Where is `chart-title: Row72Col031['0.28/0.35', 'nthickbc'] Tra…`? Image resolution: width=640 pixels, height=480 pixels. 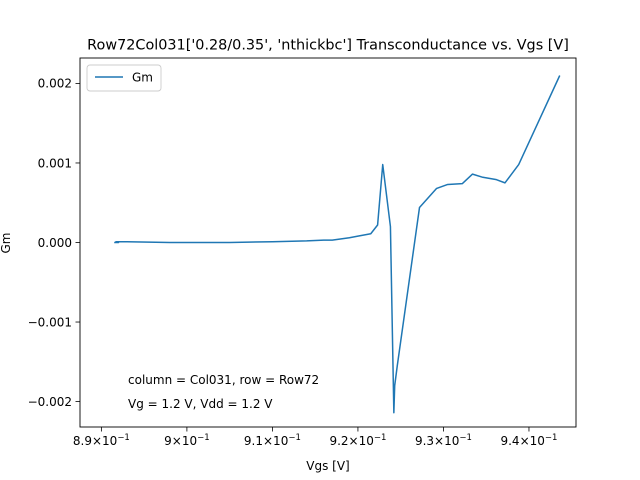
chart-title: Row72Col031['0.28/0.35', 'nthickbc'] Tra… is located at coordinates (328, 46).